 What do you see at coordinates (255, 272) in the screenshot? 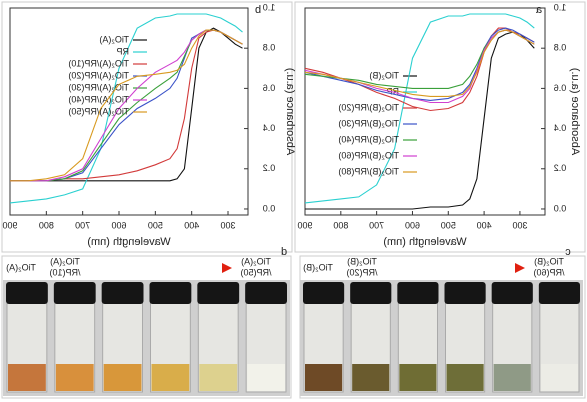
I see `photo-label: /RP(50)` at bounding box center [255, 272].